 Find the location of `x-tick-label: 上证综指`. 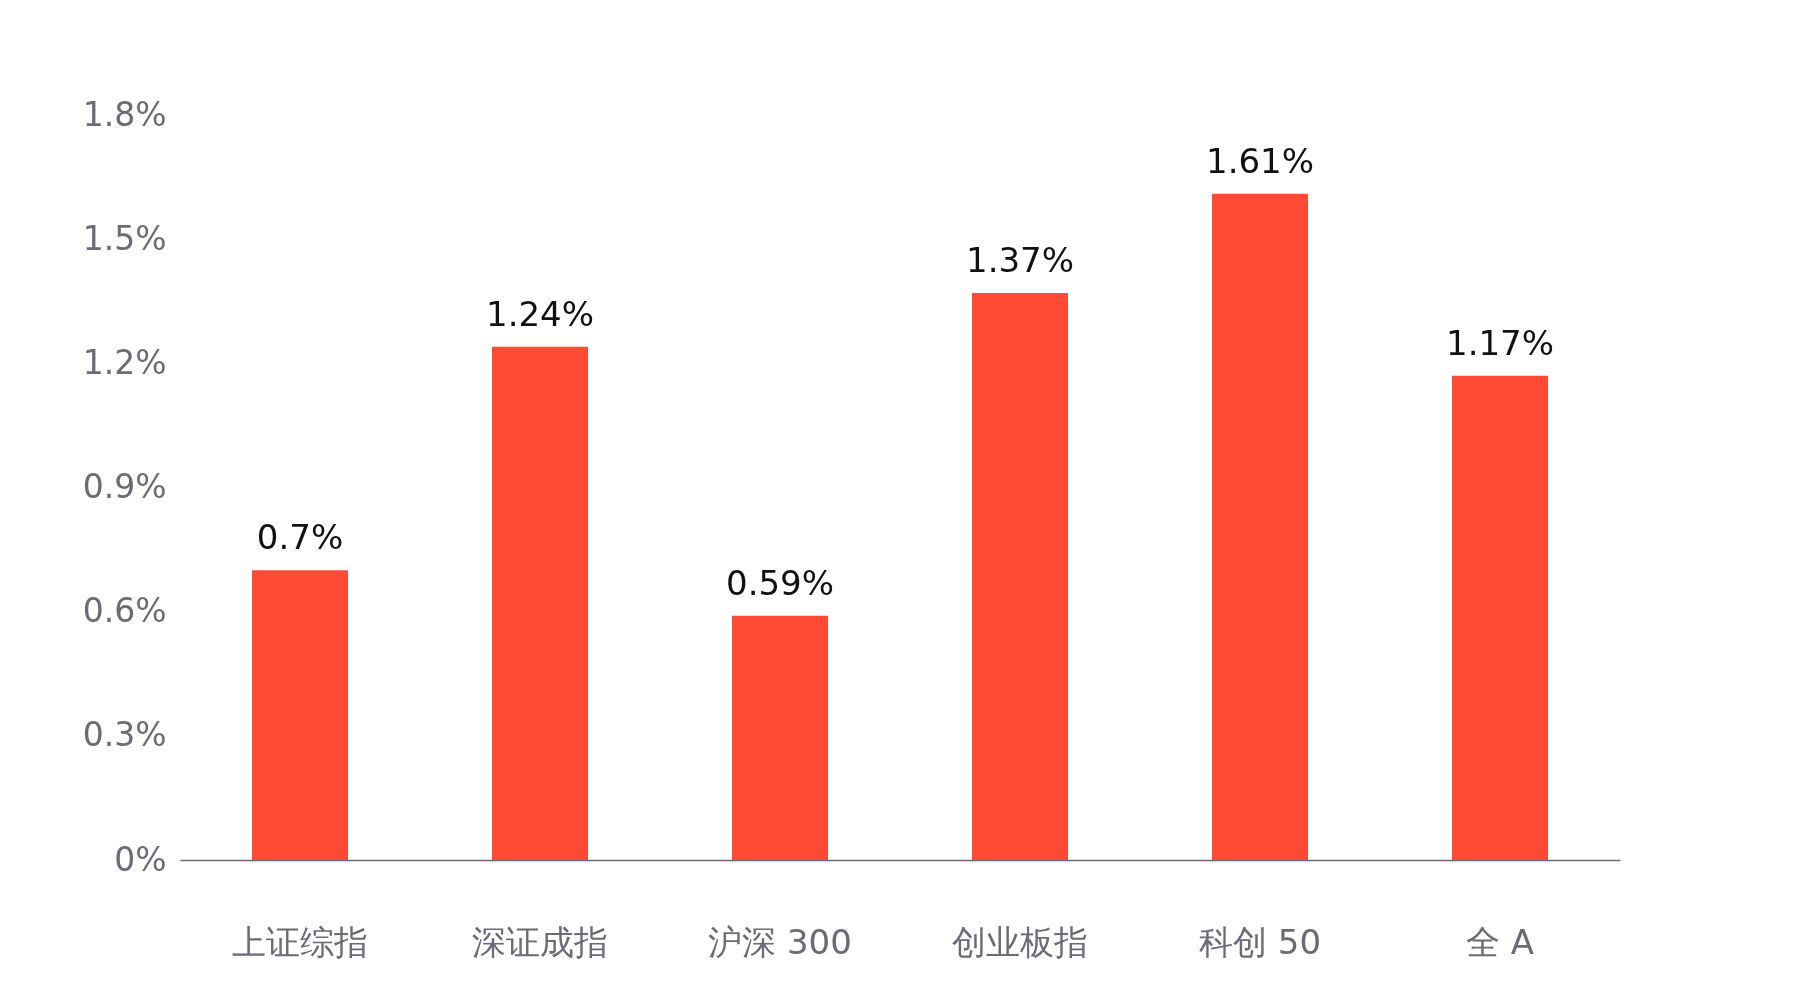

x-tick-label: 上证综指 is located at coordinates (300, 941).